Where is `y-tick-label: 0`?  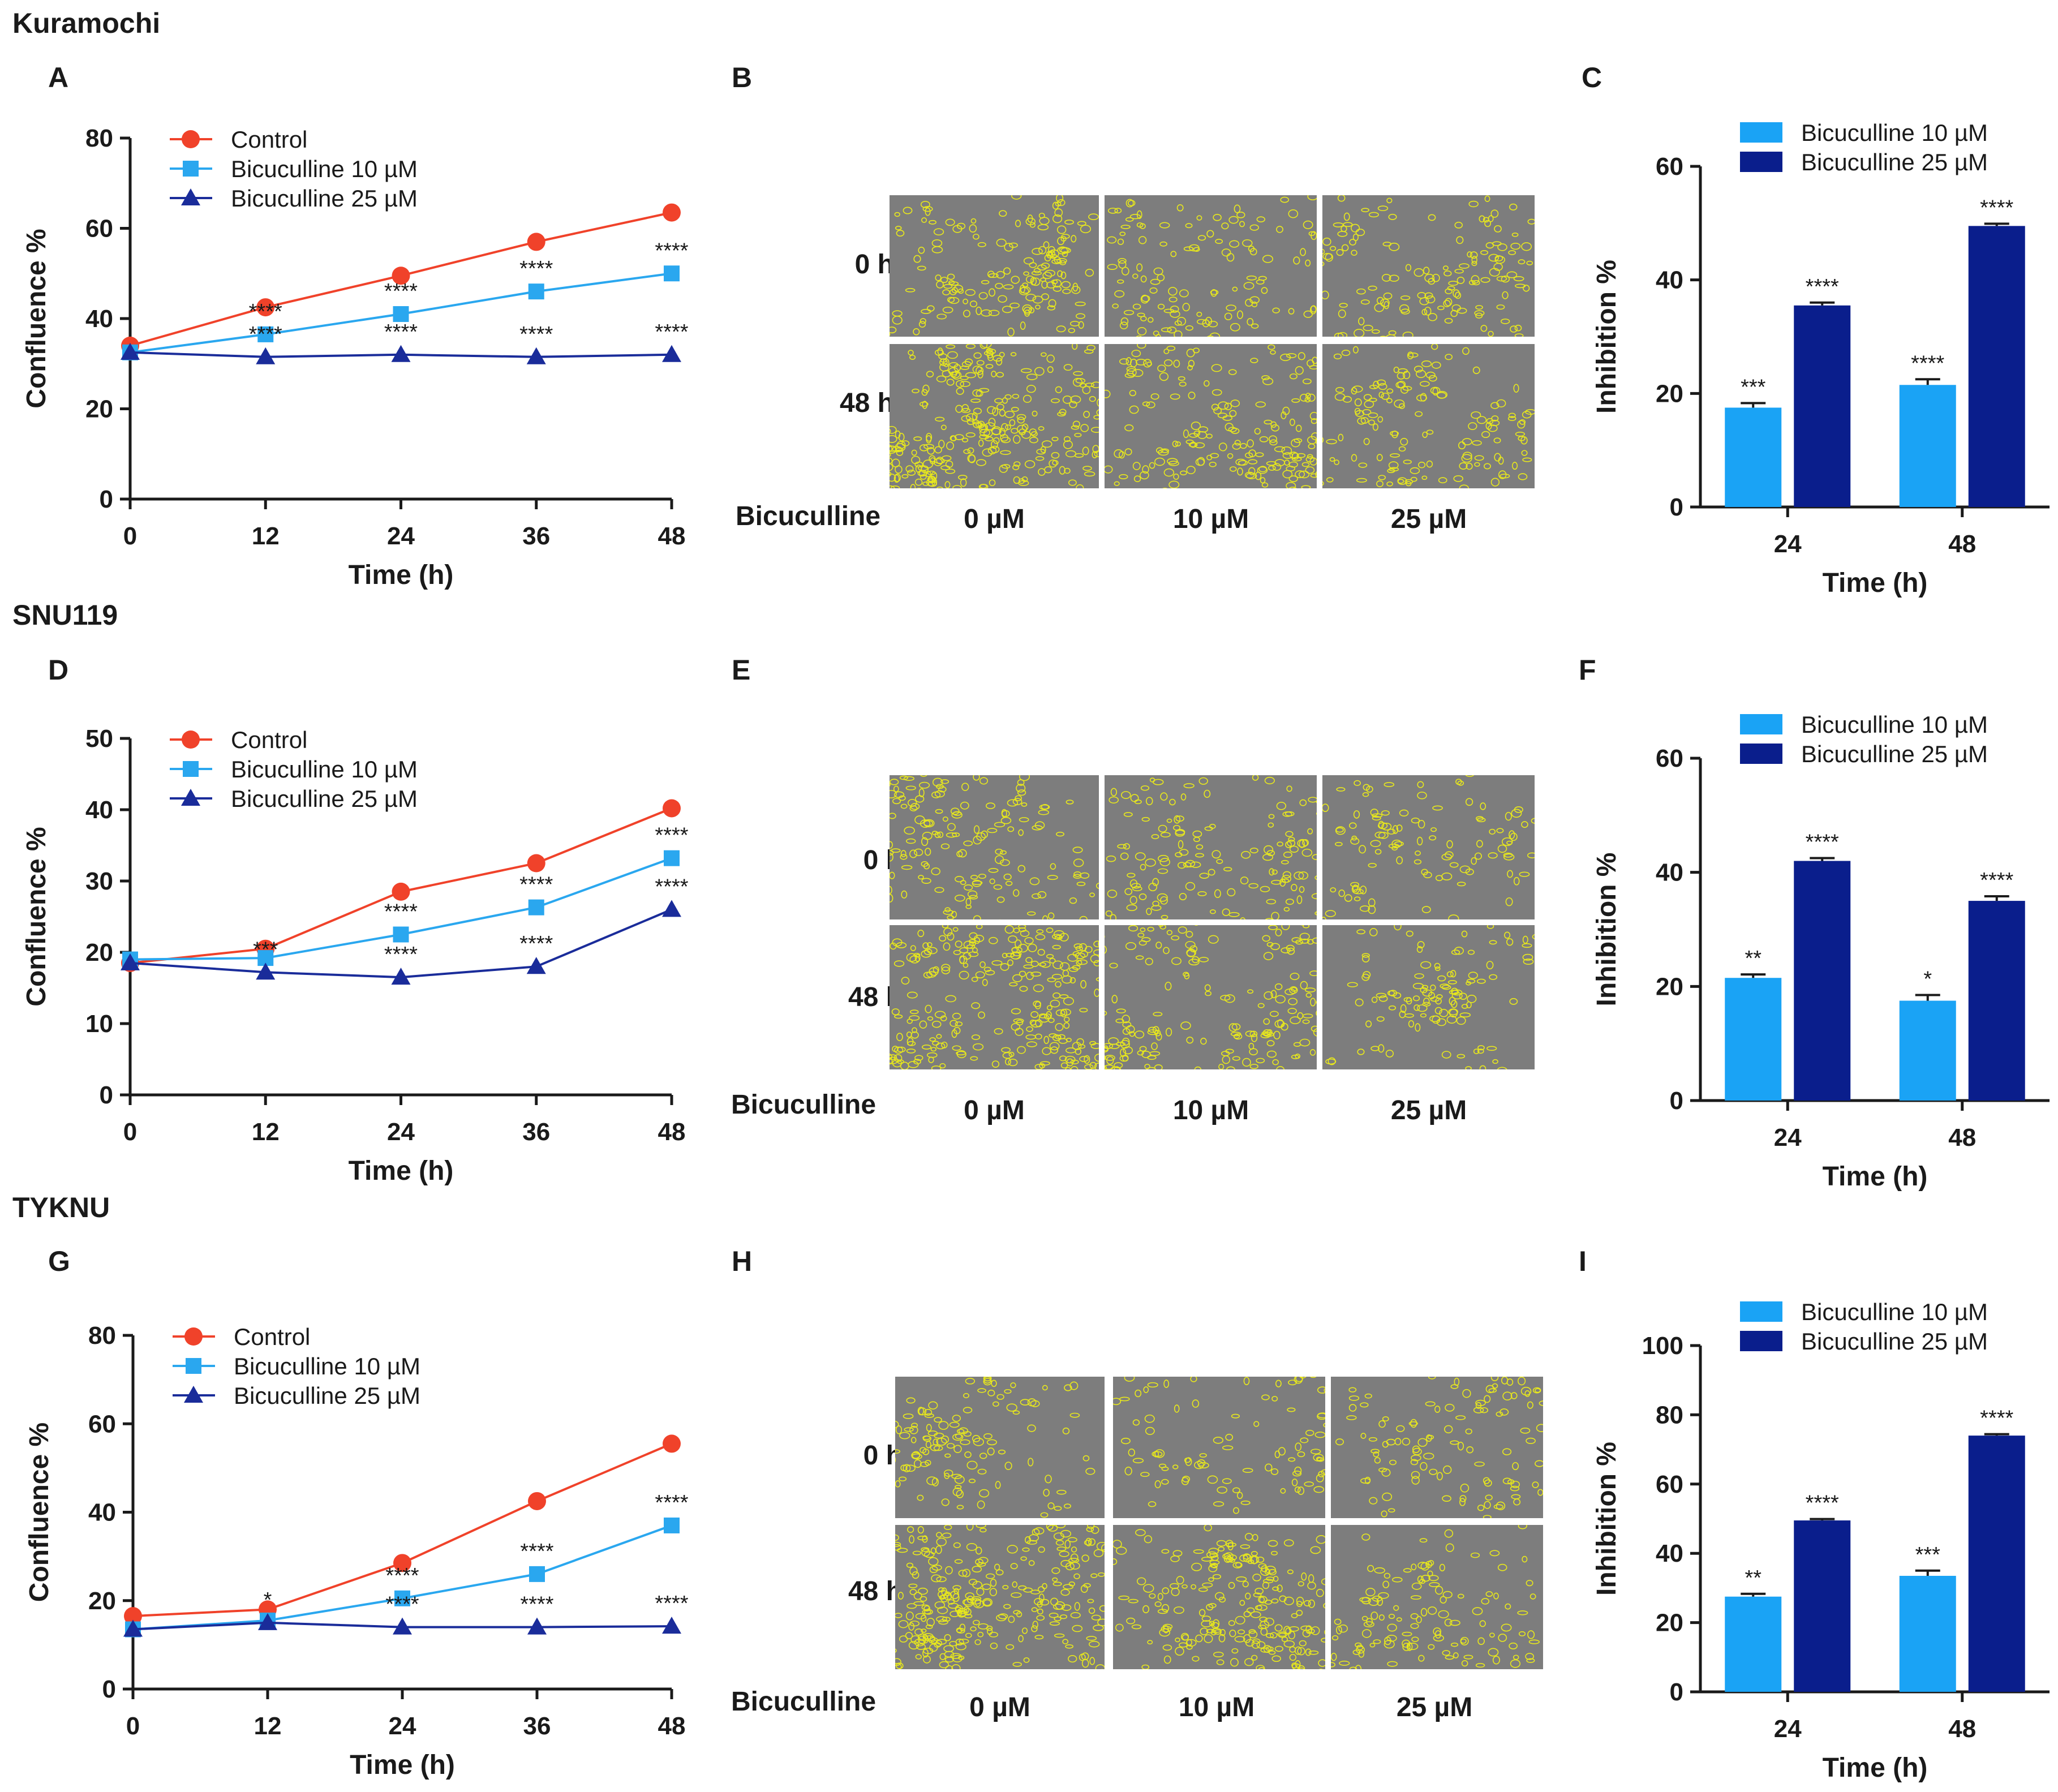
y-tick-label: 0 is located at coordinates (109, 1689).